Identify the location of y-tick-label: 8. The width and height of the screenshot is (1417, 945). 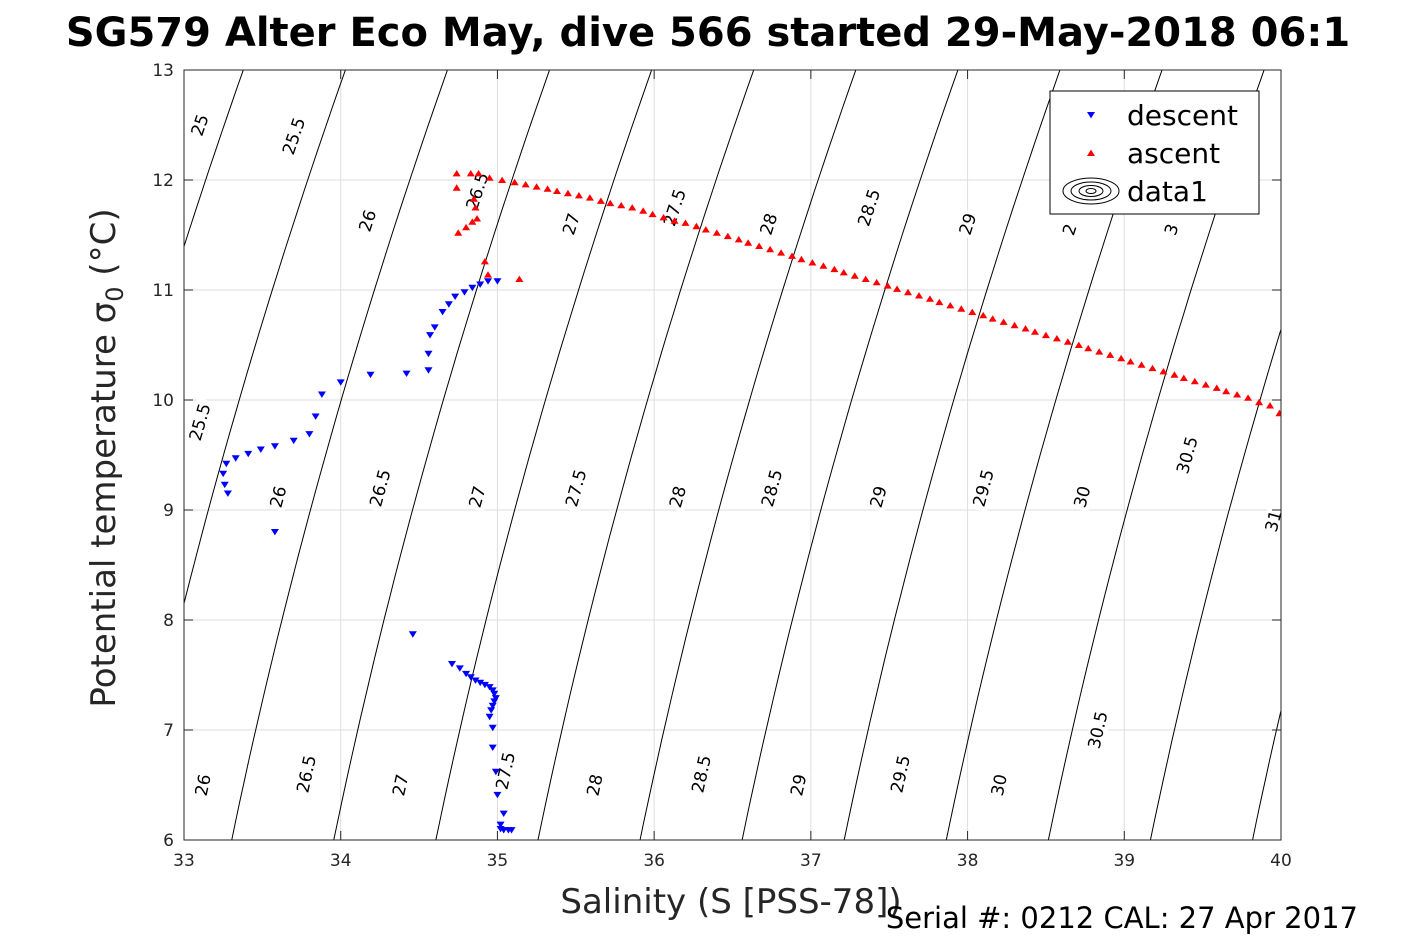
(168, 621).